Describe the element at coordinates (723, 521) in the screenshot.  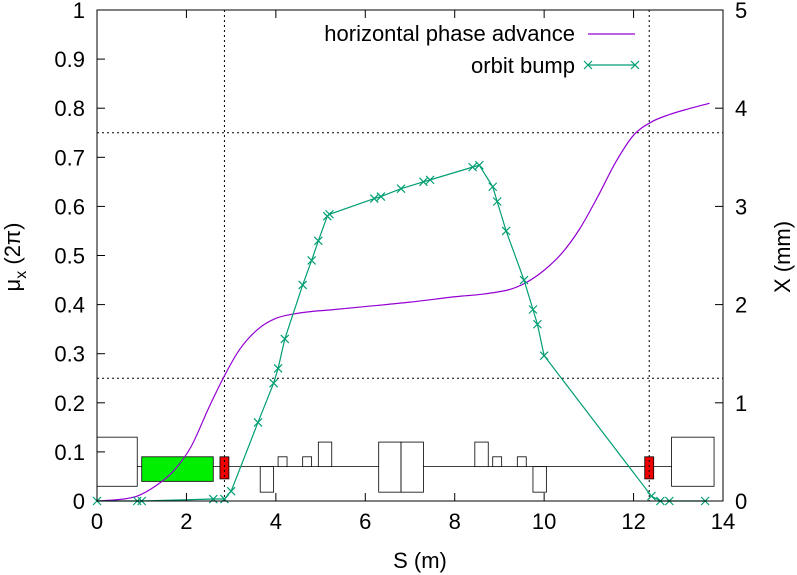
I see `x-tick-label-7: 14` at that location.